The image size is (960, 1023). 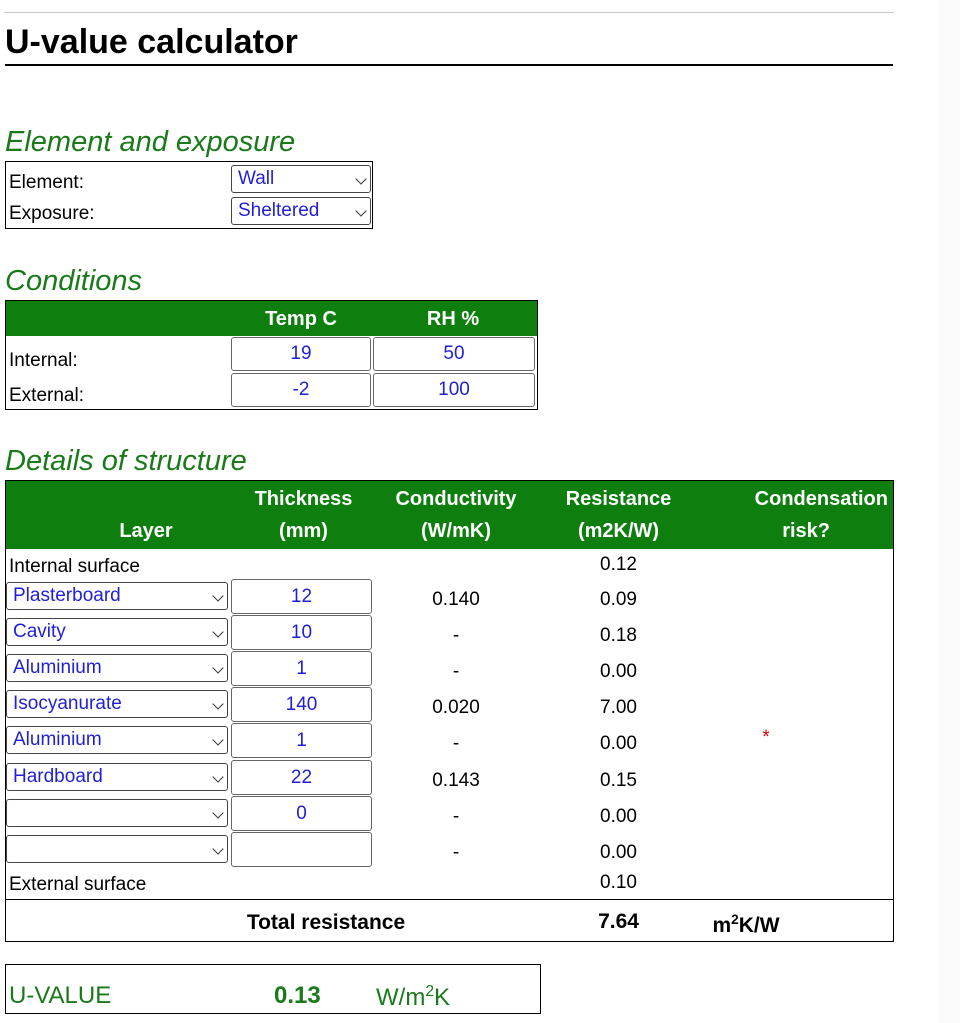 I want to click on layer-material-select: Isocyanurate, so click(x=117, y=704).